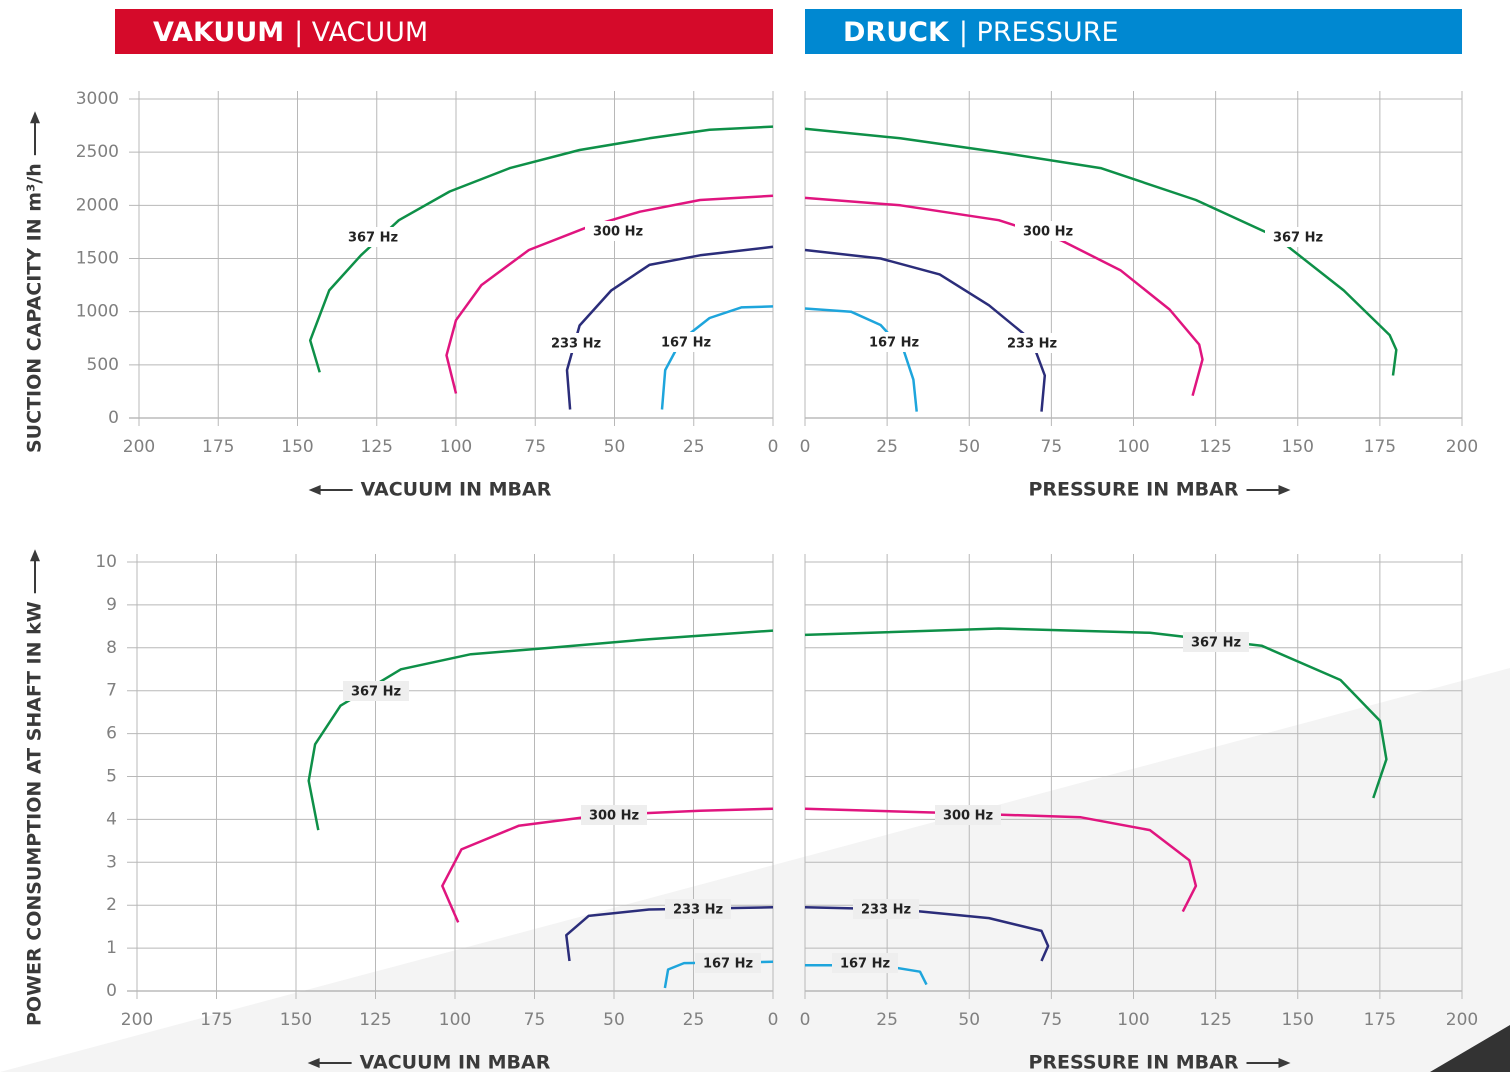  What do you see at coordinates (111, 691) in the screenshot?
I see `y-tick-label: 7` at bounding box center [111, 691].